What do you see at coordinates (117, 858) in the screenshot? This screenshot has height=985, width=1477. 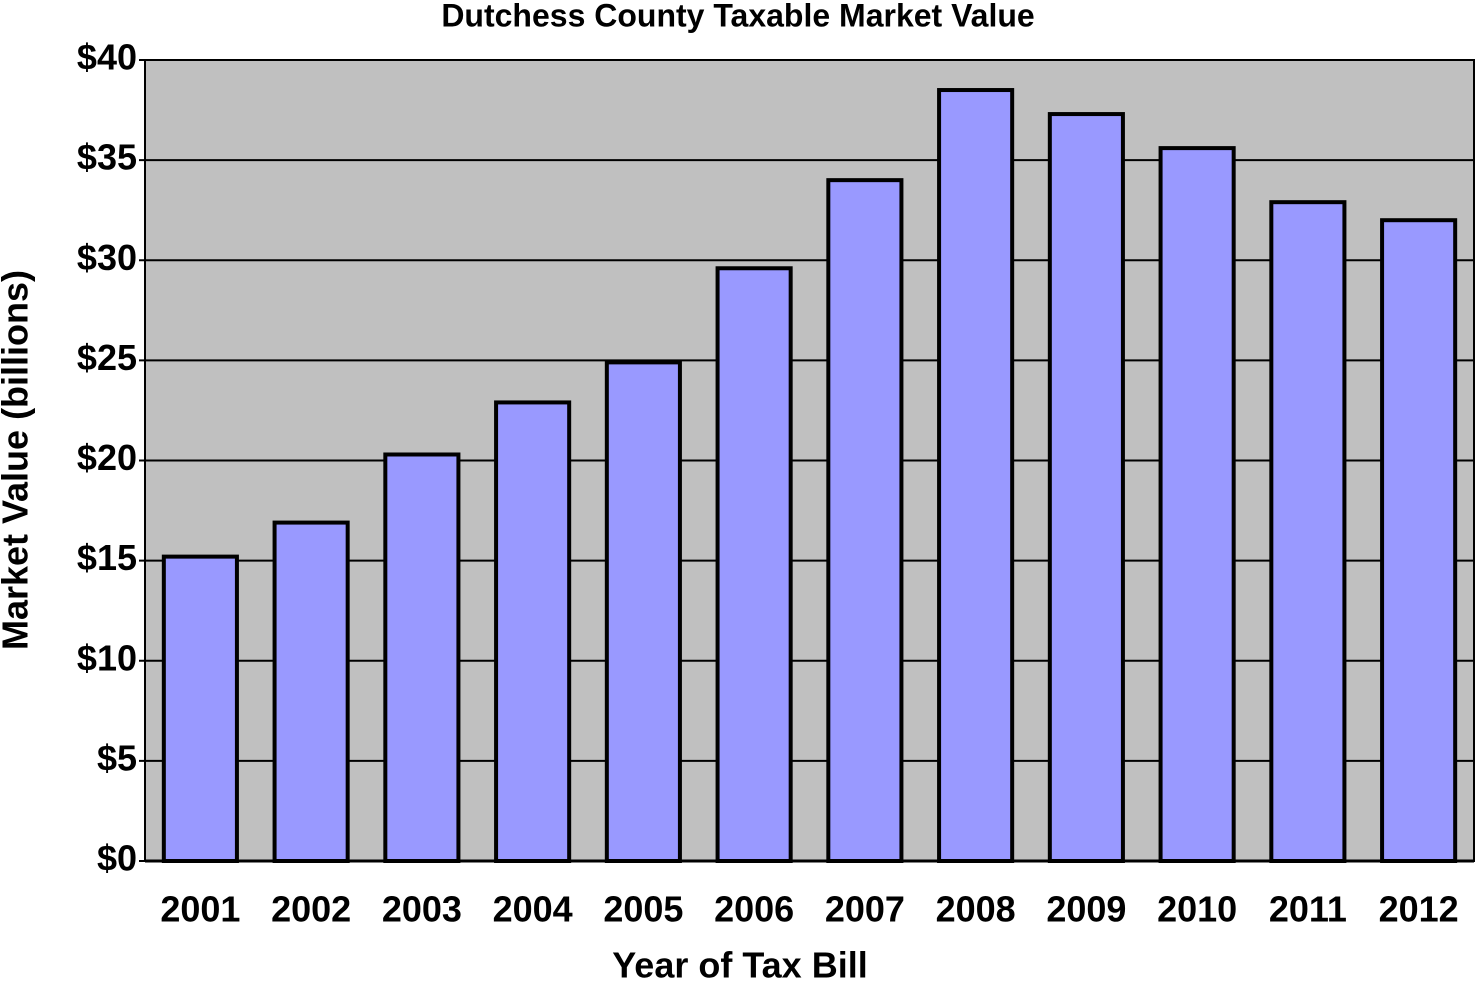 I see `y-tick-label: $0` at bounding box center [117, 858].